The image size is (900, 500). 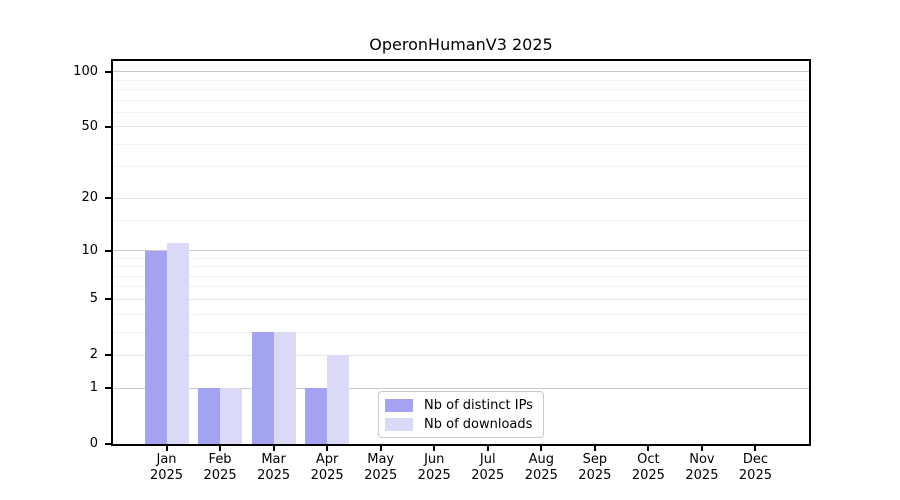 What do you see at coordinates (755, 475) in the screenshot?
I see `x-tick-year-dec: 2025` at bounding box center [755, 475].